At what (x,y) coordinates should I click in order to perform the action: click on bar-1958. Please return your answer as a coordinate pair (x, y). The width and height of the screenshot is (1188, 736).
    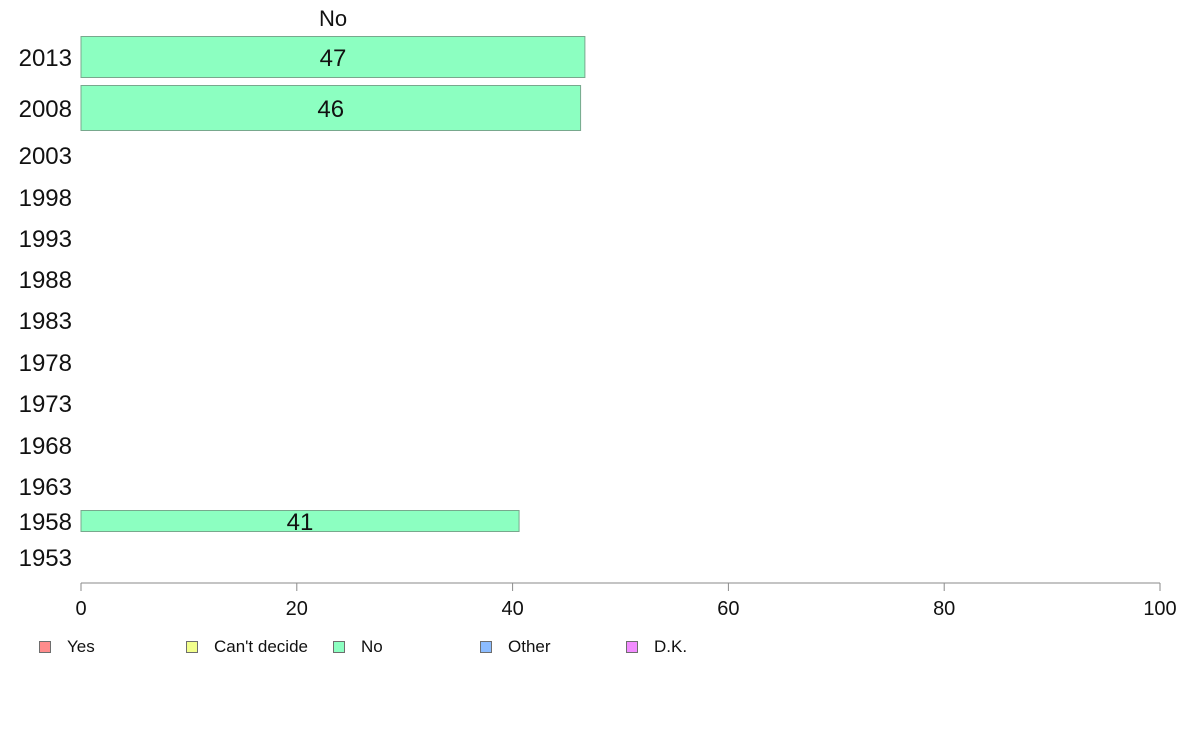
    Looking at the image, I should click on (300, 521).